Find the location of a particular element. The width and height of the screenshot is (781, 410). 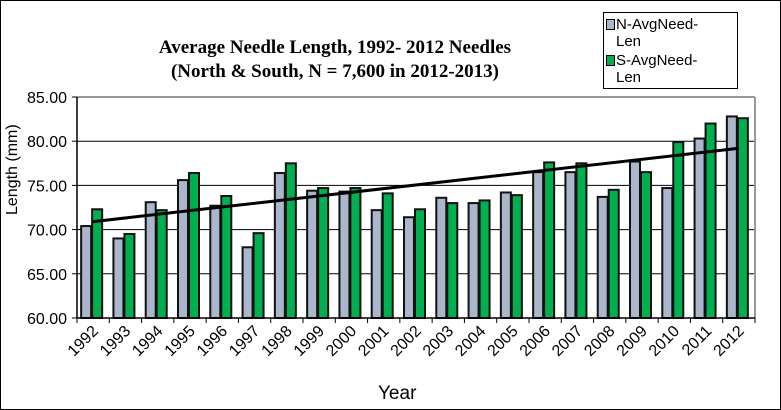

bar-north-2001 is located at coordinates (376, 264).